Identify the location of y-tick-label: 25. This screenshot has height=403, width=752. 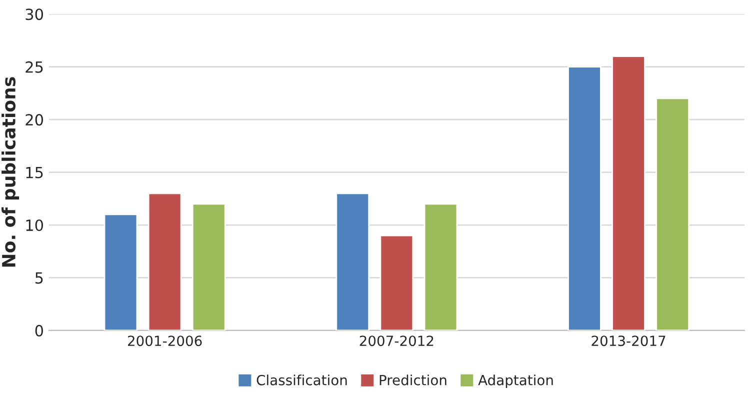
(34, 67).